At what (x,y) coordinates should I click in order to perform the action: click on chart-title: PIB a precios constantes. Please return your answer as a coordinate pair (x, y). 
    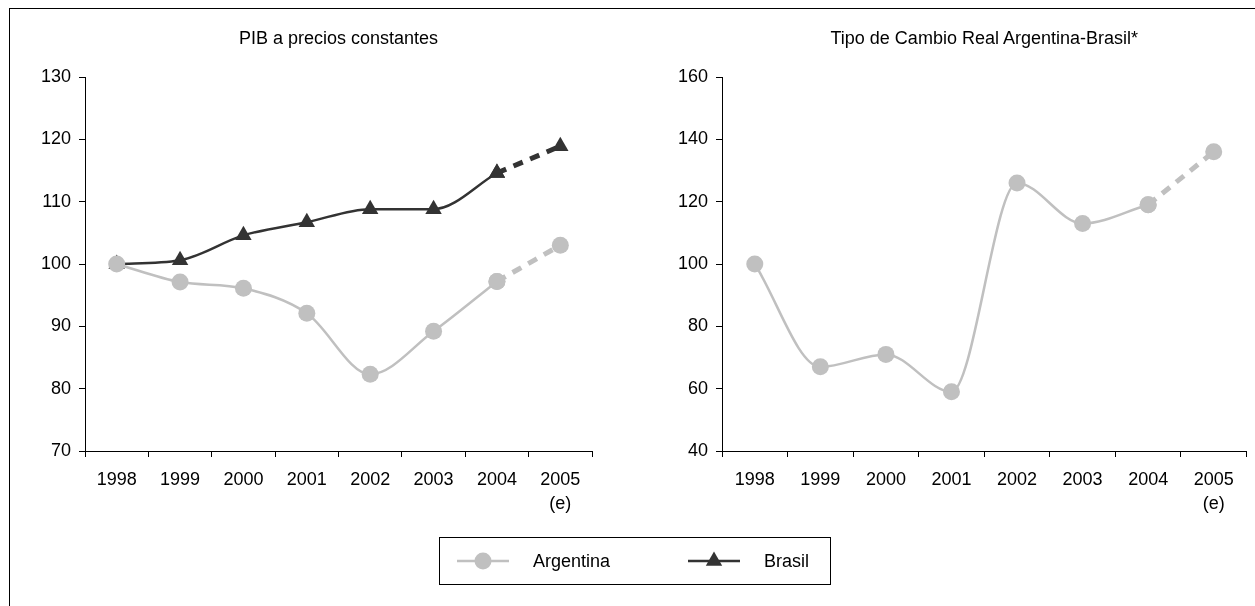
    Looking at the image, I should click on (338, 38).